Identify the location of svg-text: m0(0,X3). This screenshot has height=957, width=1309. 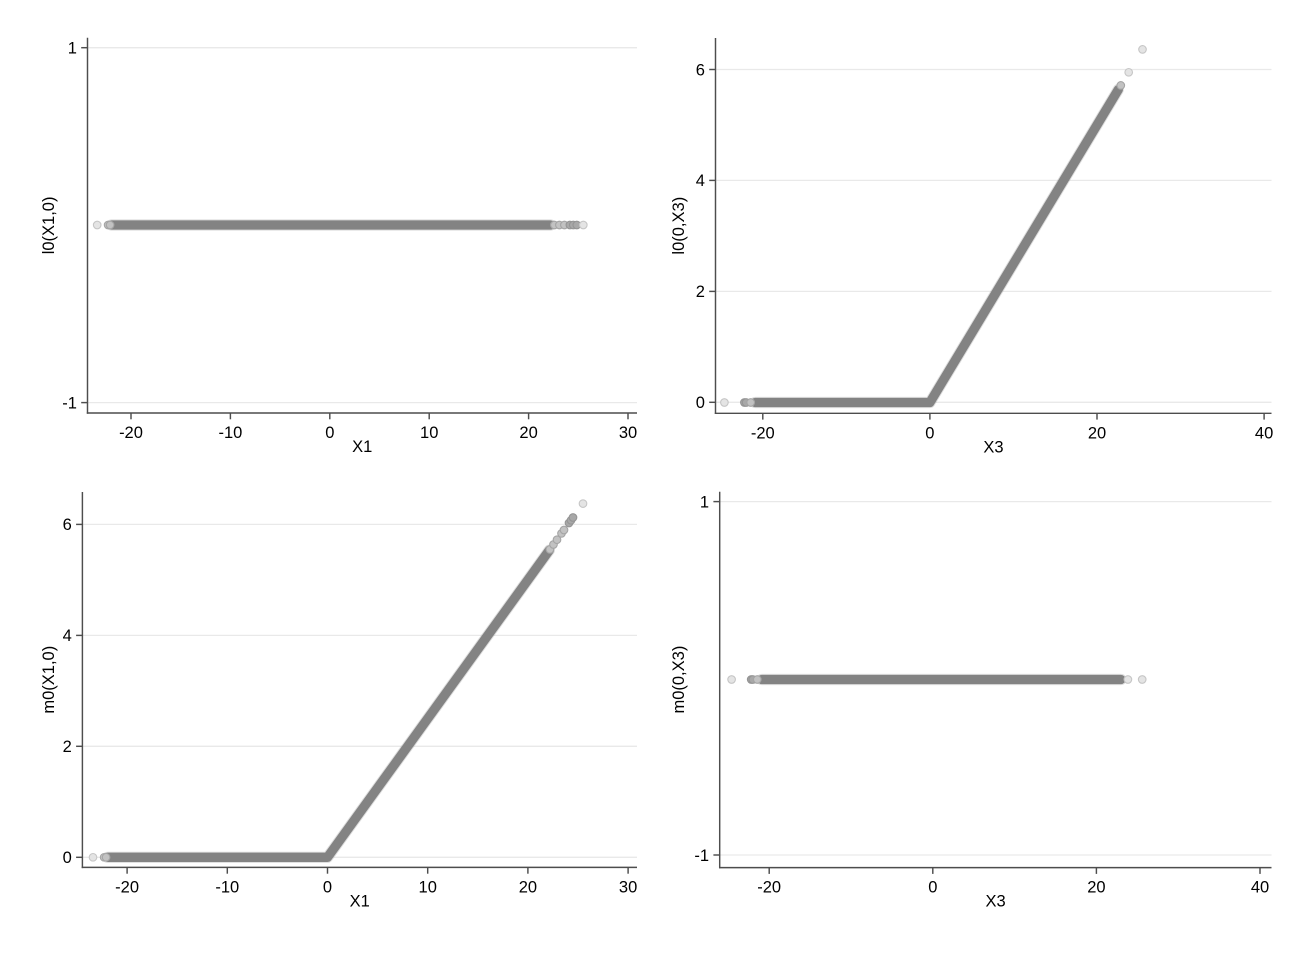
(679, 680).